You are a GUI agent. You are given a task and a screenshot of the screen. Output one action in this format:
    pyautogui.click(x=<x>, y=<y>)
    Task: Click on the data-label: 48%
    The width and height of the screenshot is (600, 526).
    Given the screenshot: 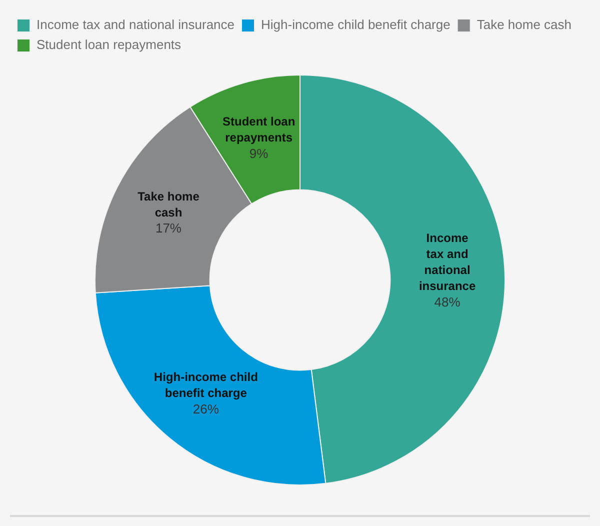 What is the action you would take?
    pyautogui.click(x=447, y=302)
    